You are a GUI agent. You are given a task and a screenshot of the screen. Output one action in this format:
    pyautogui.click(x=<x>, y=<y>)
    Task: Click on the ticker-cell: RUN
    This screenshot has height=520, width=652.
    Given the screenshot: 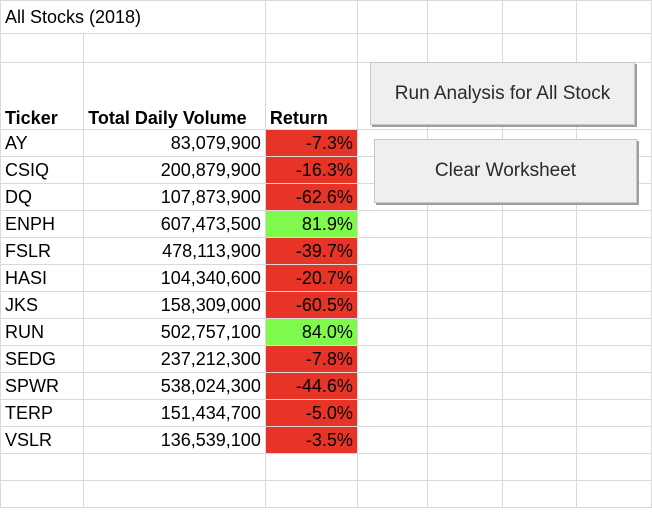 What is the action you would take?
    pyautogui.click(x=42, y=332)
    